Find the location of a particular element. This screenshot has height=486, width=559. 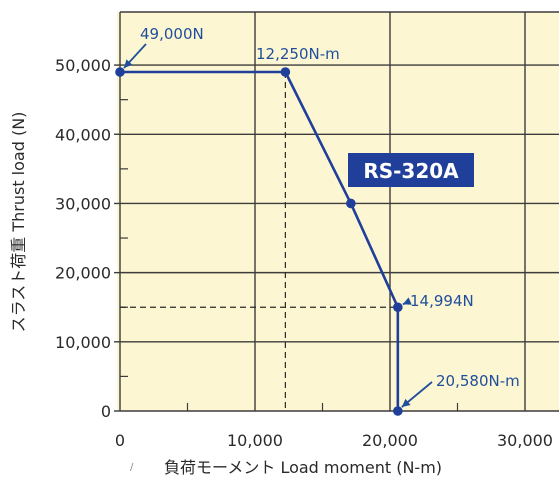

y-axis-ticks: 0 10,000 20,000 30,000 40,000 50,000 is located at coordinates (83, 238).